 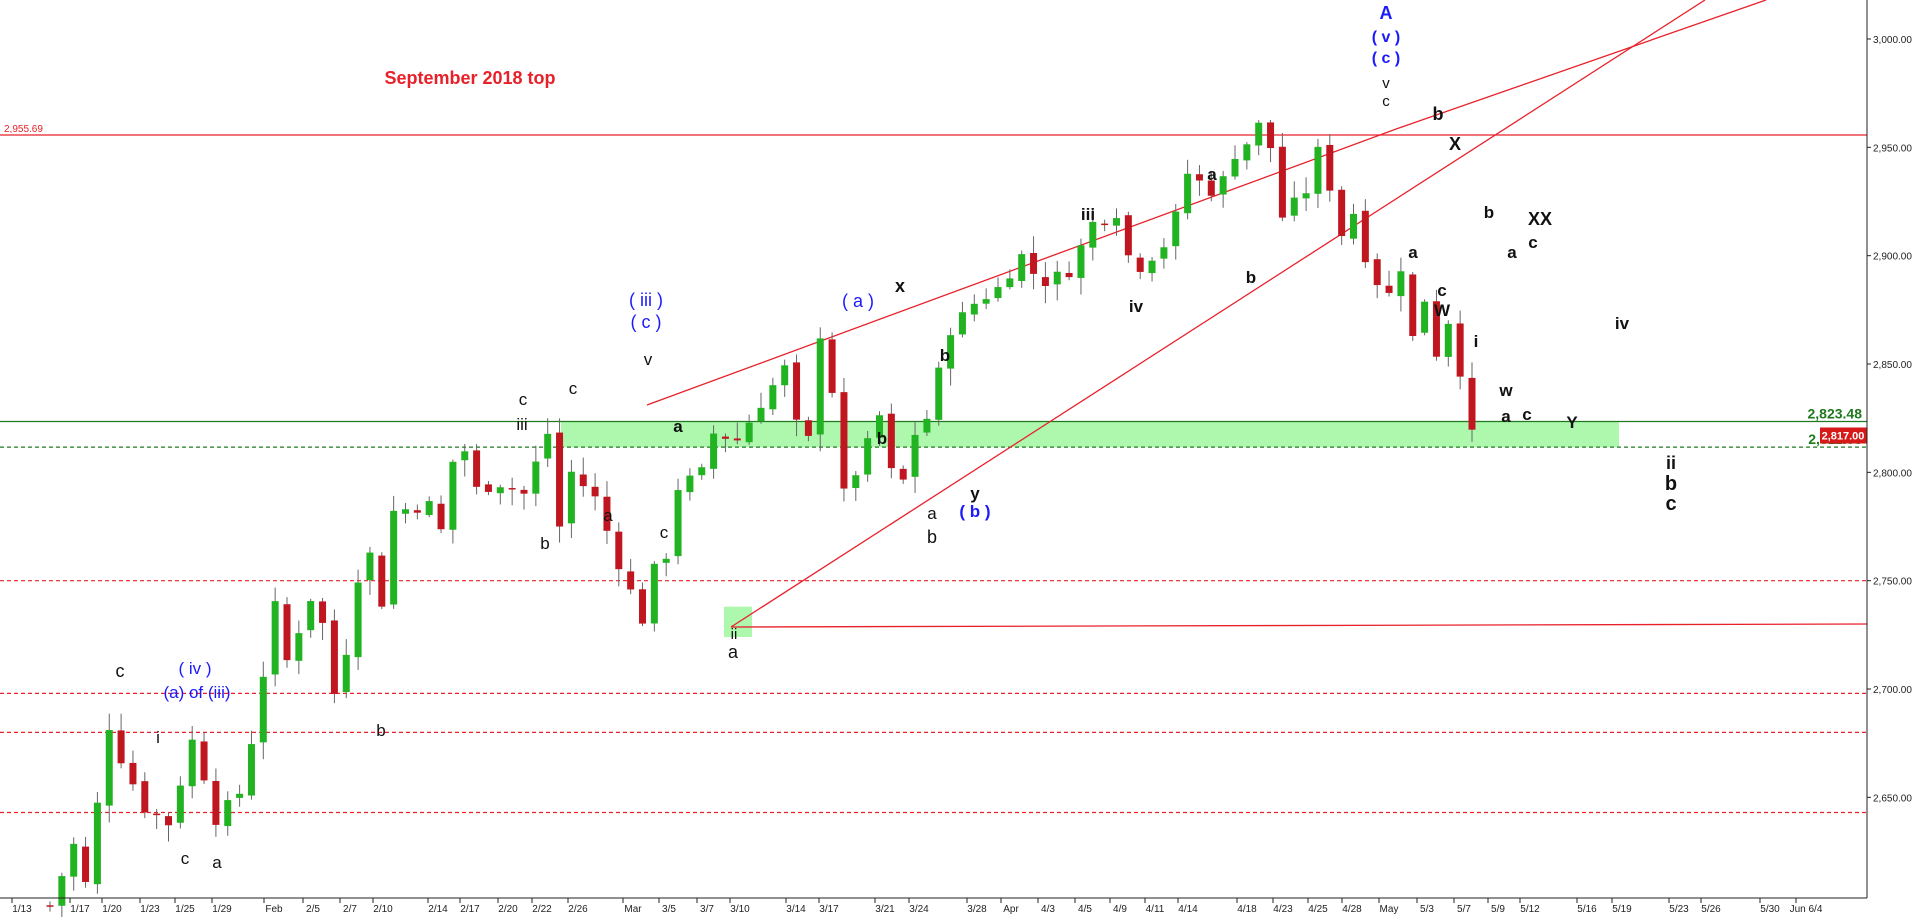 I want to click on trendline, so click(x=1299, y=625).